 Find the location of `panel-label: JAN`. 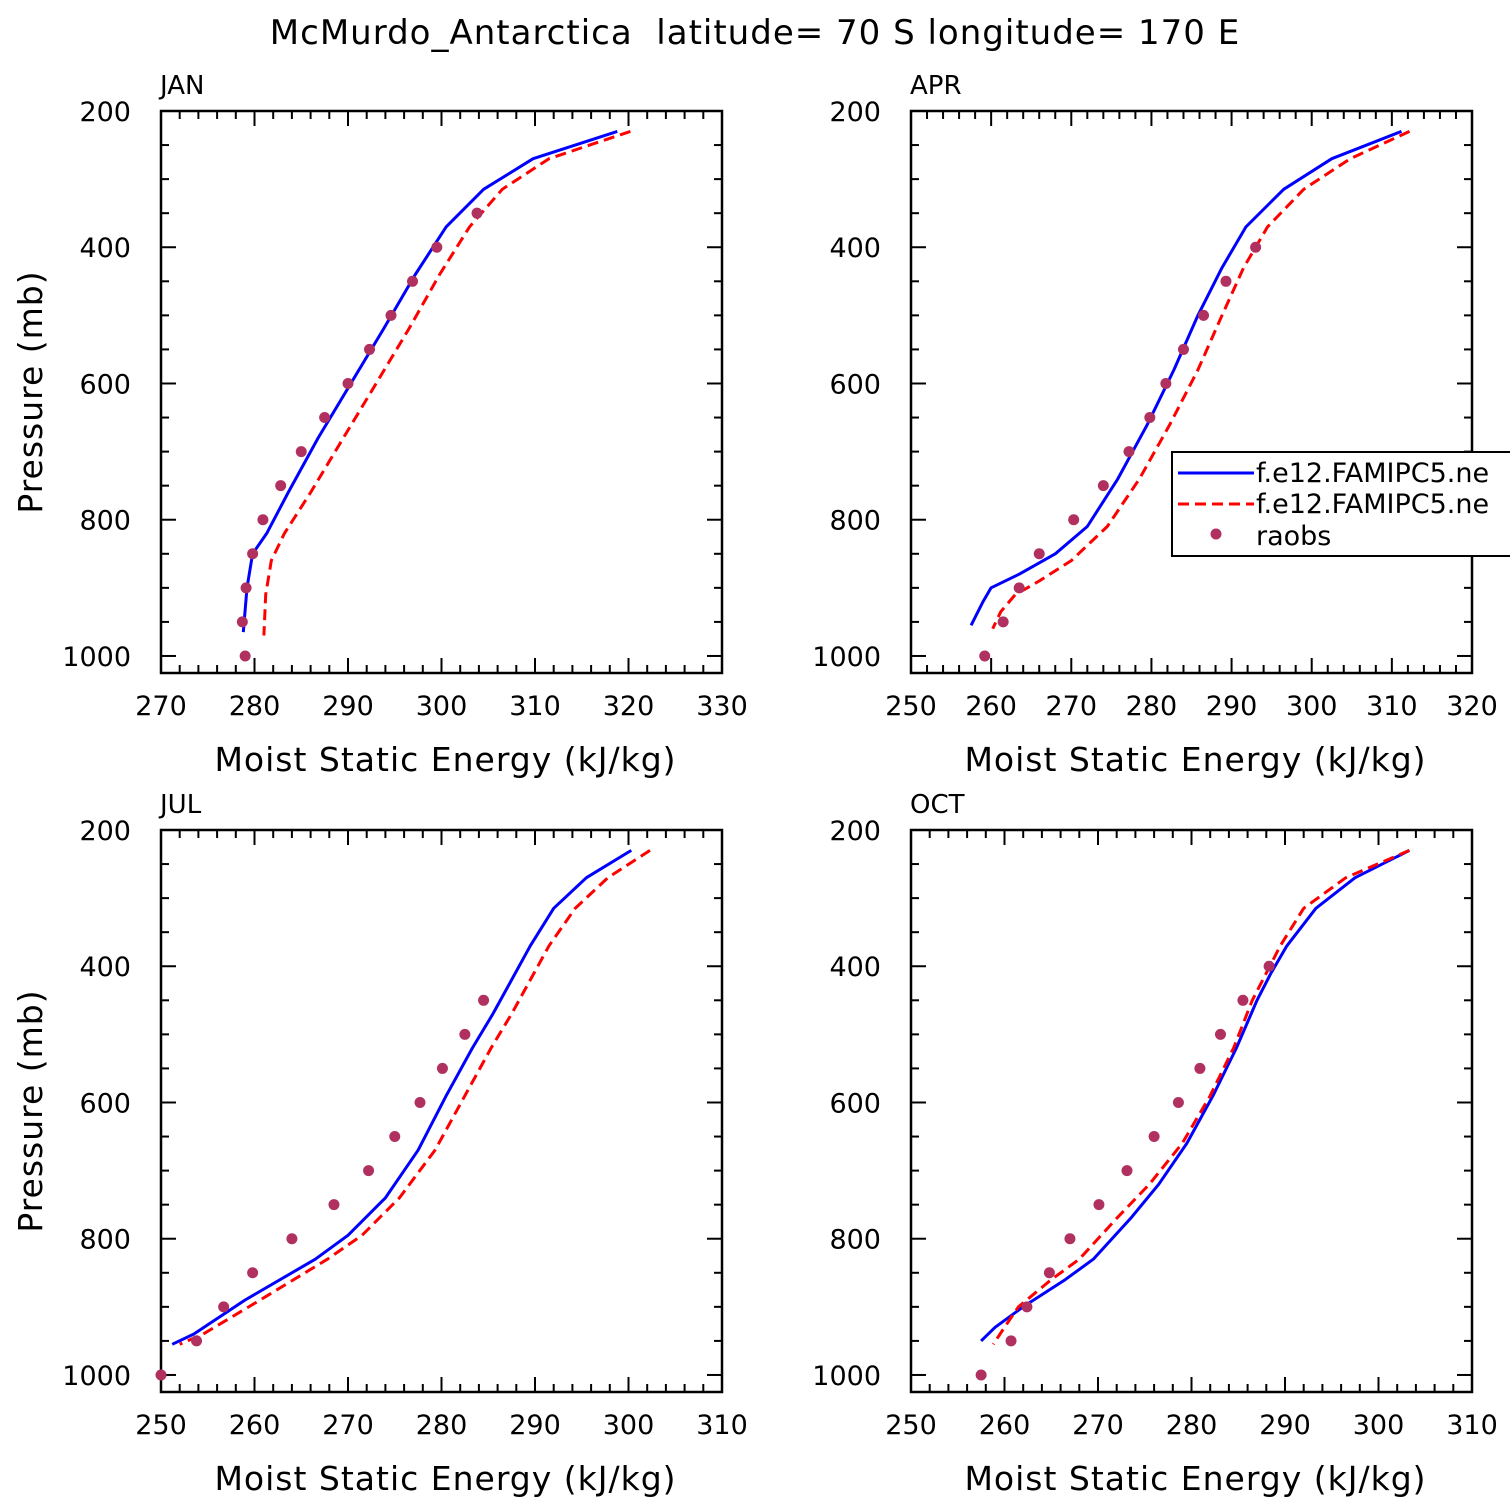

panel-label: JAN is located at coordinates (181, 86).